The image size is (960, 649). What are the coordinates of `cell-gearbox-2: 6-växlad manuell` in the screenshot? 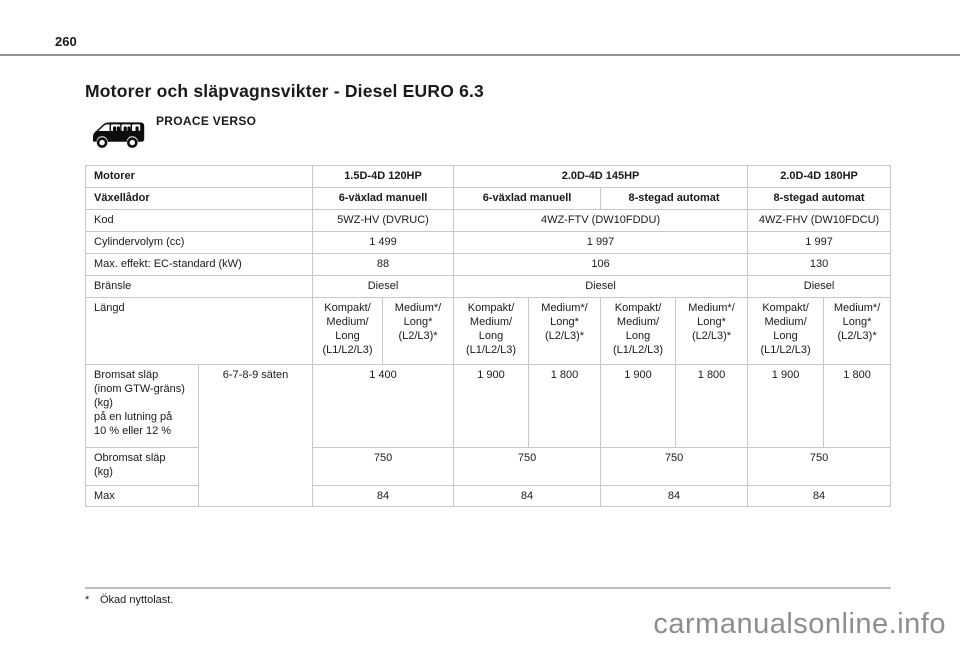 It's located at (527, 198).